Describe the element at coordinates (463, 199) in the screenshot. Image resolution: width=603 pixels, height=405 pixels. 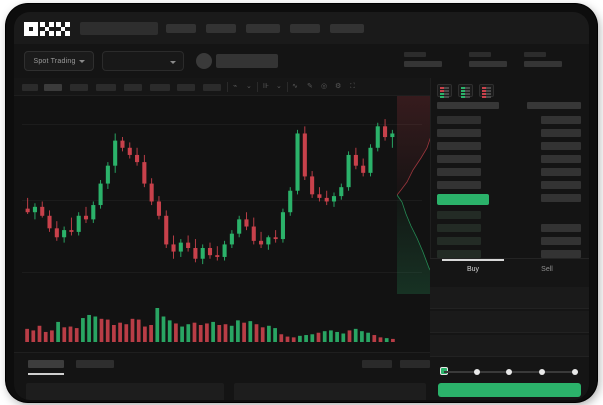
I see `order-book-mid-price` at that location.